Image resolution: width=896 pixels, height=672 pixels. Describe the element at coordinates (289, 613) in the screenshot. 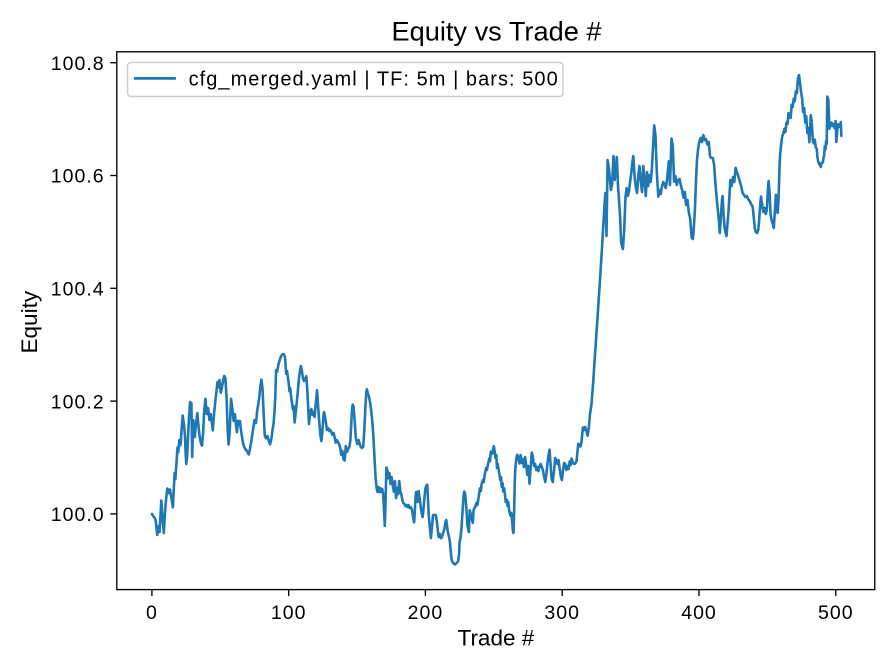

I see `svg-text: 100` at that location.